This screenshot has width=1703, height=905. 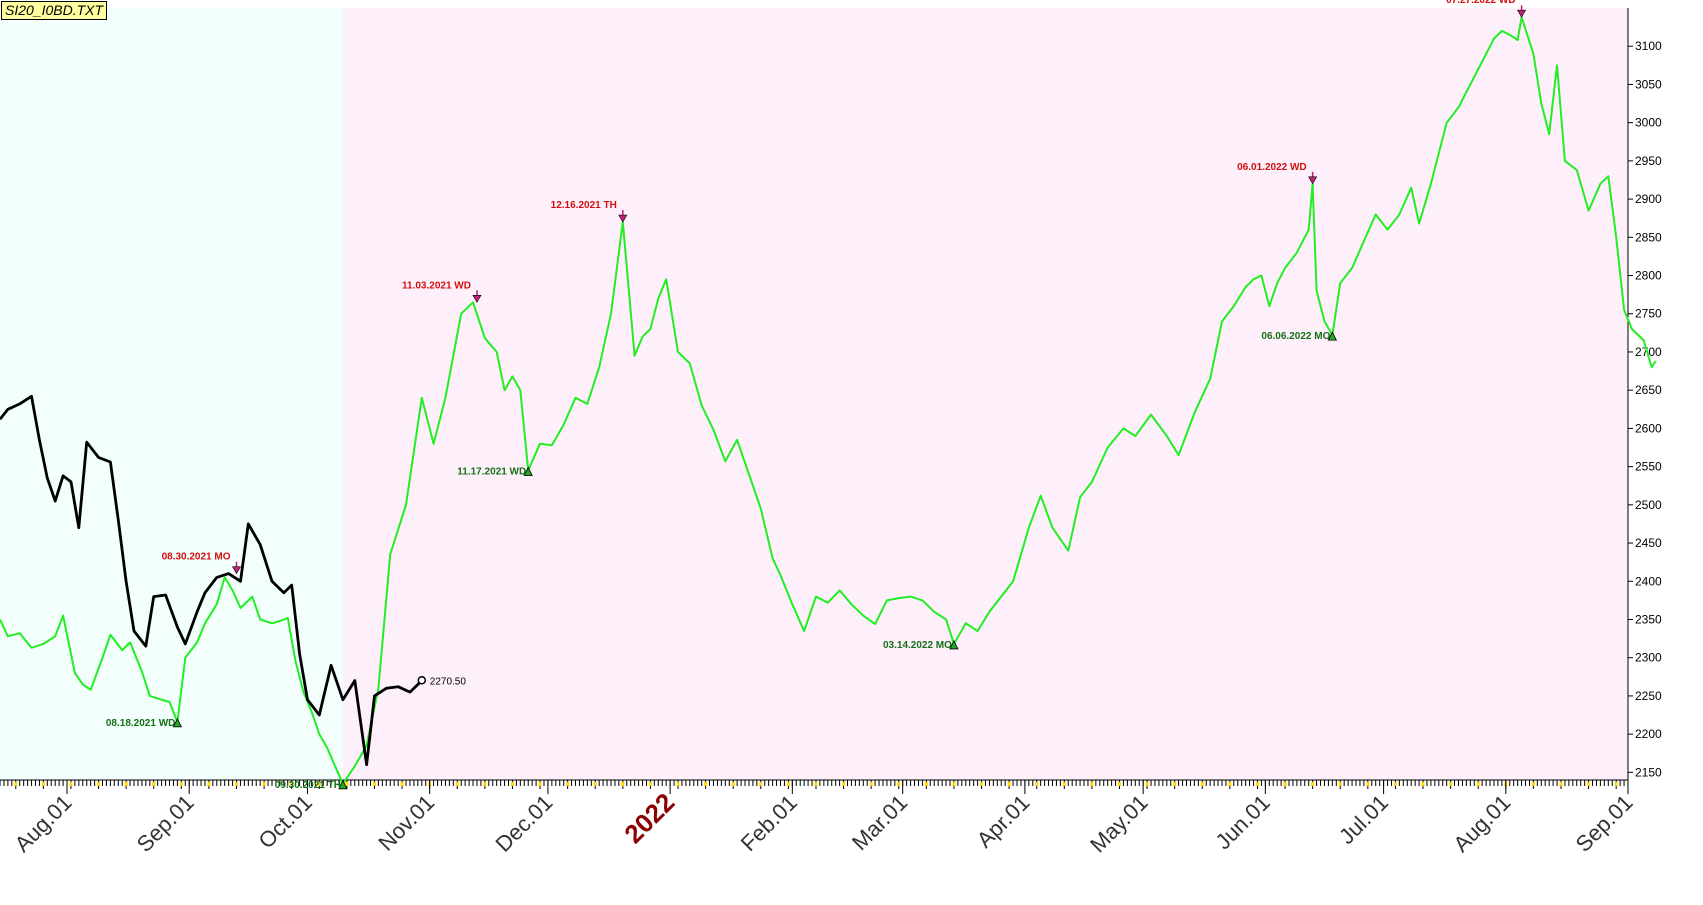 I want to click on y-tick-label: 2950, so click(x=1648, y=161).